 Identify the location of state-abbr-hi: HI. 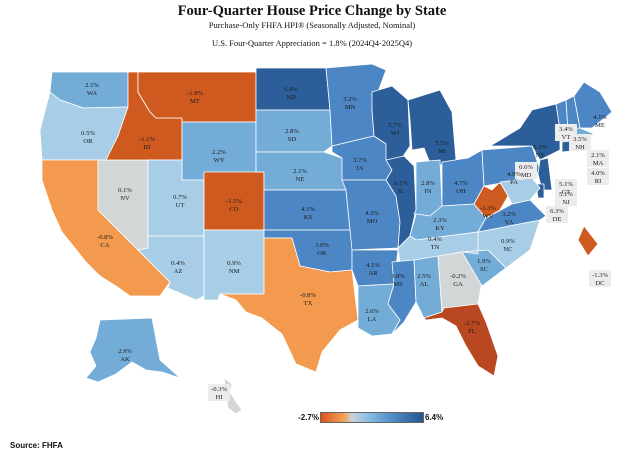
(219, 397).